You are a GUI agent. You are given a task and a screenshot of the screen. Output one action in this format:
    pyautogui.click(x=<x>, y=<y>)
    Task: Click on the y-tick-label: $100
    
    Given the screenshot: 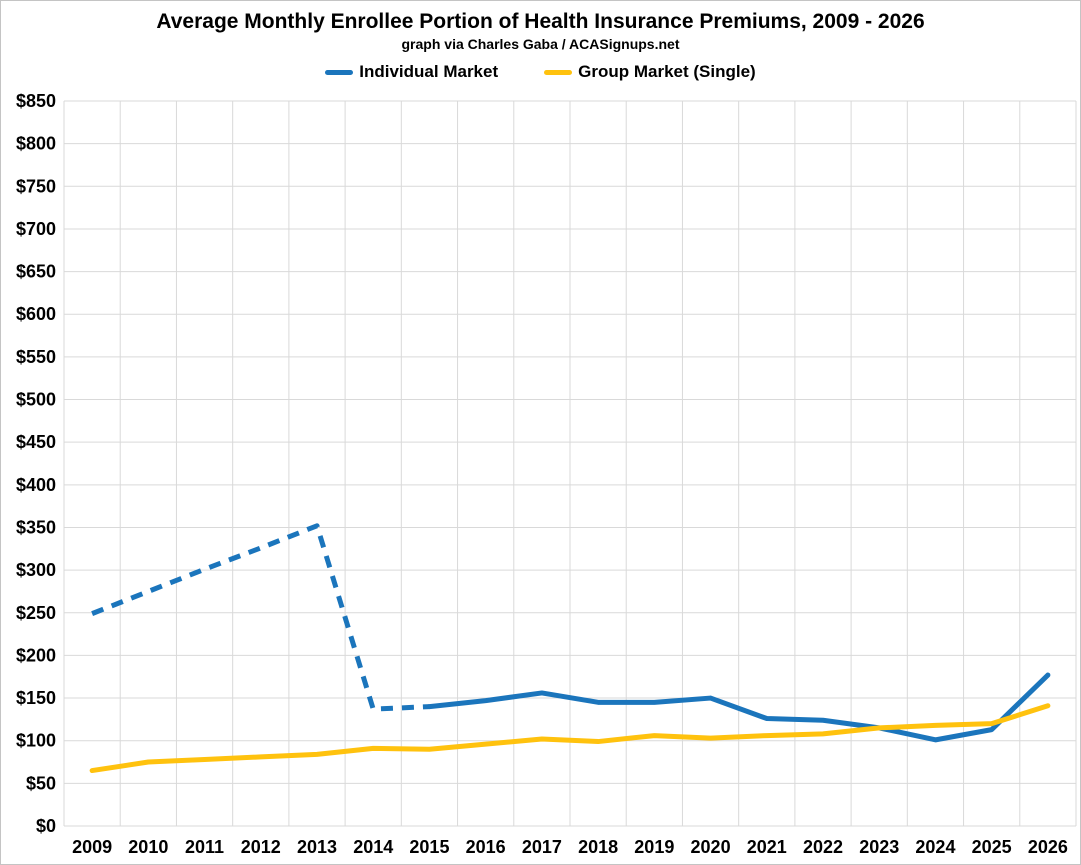 What is the action you would take?
    pyautogui.click(x=36, y=741)
    